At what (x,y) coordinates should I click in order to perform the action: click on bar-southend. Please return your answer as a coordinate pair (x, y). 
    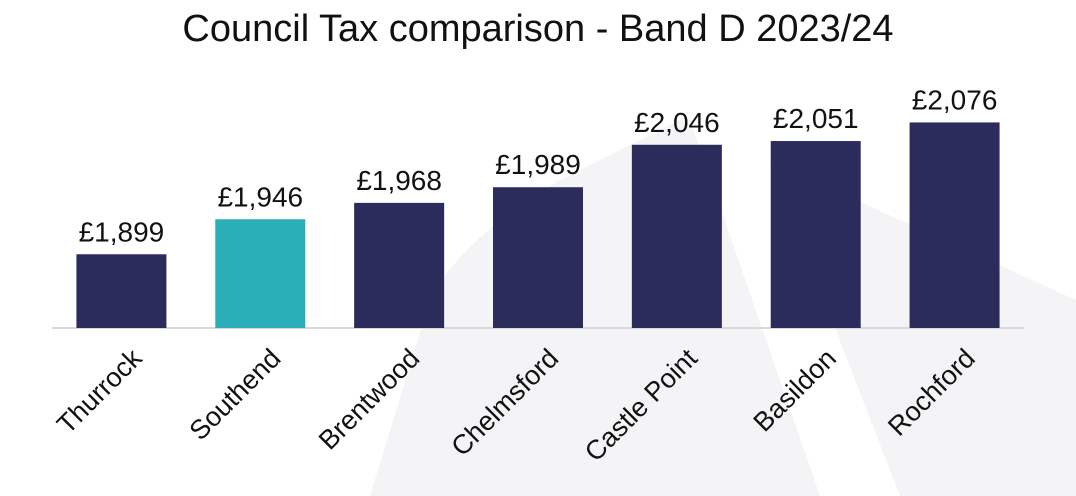
    Looking at the image, I should click on (260, 273).